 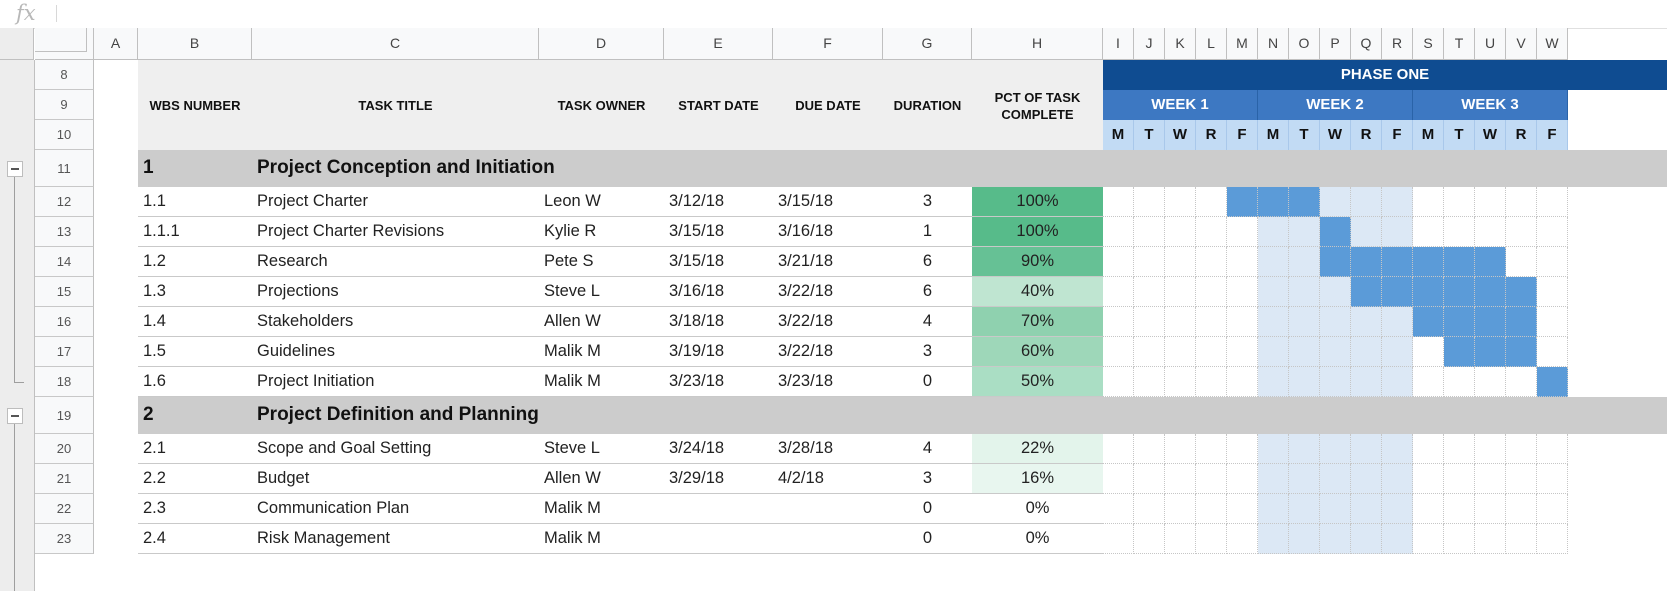 I want to click on task-owner: Pete S, so click(x=569, y=261).